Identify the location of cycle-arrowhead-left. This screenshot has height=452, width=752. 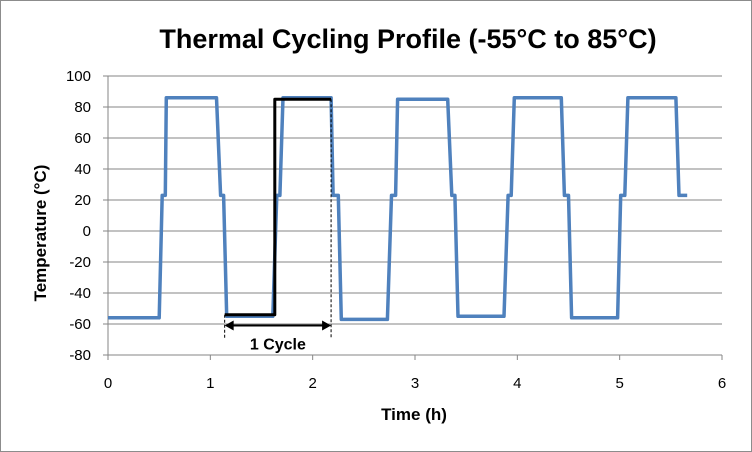
(229, 325).